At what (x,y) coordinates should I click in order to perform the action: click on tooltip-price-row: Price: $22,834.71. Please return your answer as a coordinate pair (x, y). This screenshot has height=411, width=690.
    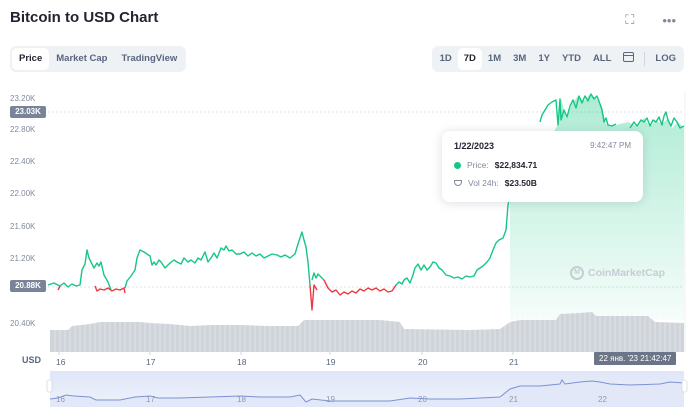
    Looking at the image, I should click on (495, 165).